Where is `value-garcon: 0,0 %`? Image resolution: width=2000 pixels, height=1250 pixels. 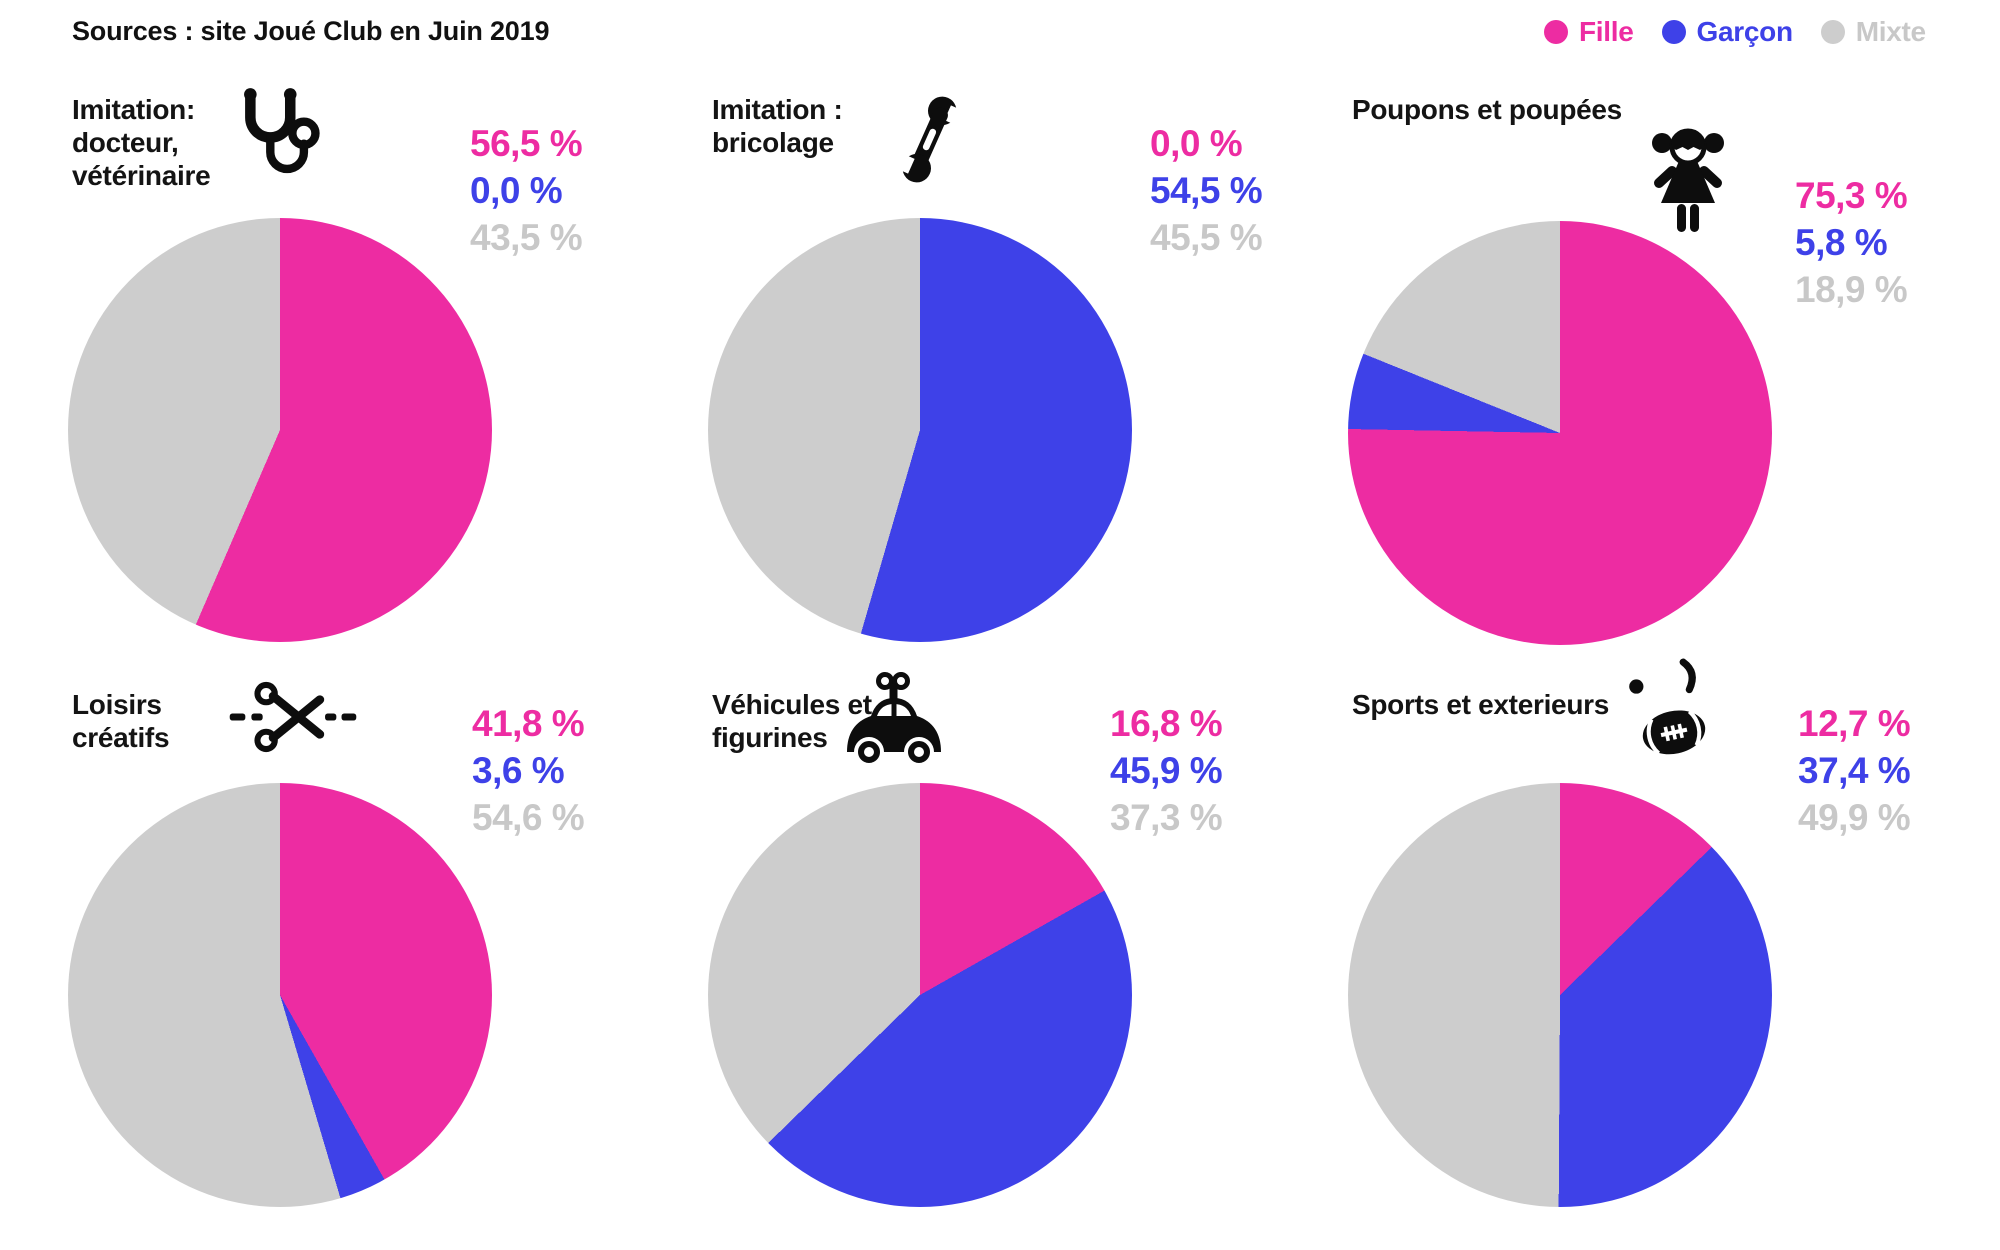
value-garcon: 0,0 % is located at coordinates (516, 190).